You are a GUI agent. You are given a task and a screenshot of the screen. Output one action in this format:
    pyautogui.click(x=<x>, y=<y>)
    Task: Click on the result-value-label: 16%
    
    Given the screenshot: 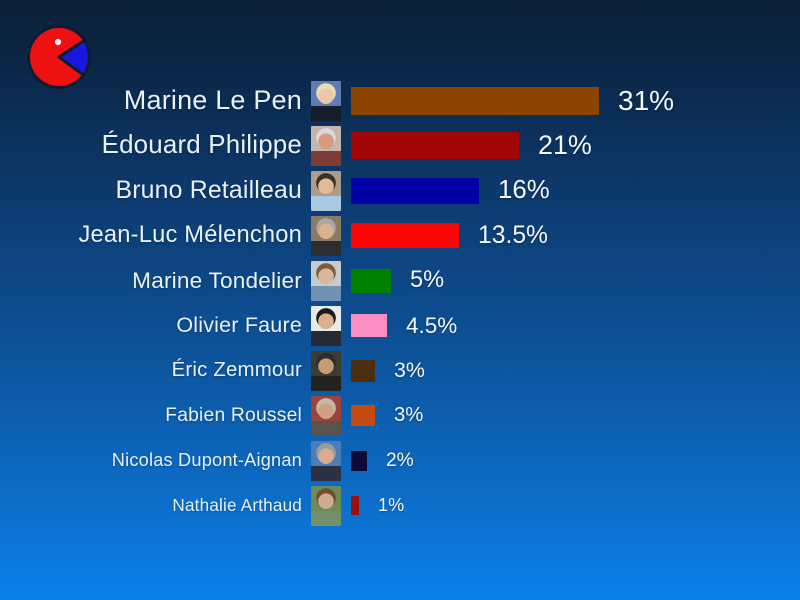 What is the action you would take?
    pyautogui.click(x=524, y=190)
    